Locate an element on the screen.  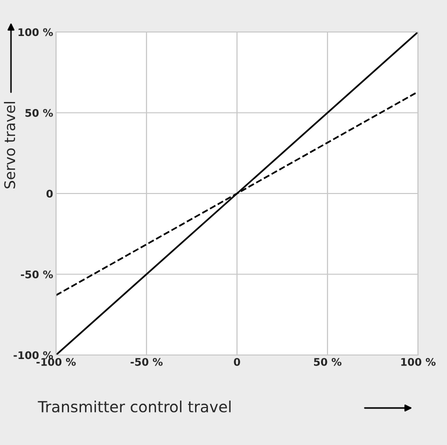
y-tick-label: 50 % is located at coordinates (39, 112).